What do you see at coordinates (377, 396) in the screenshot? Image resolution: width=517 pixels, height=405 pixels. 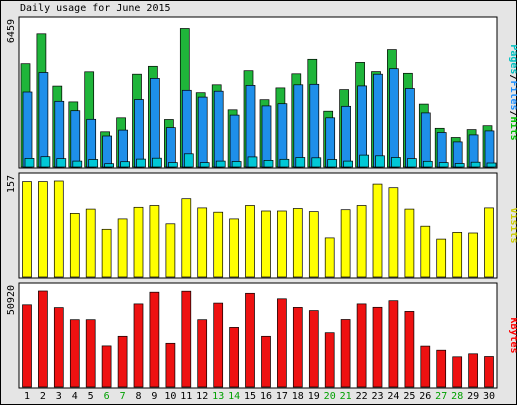 I see `day-label-23: 23` at bounding box center [377, 396].